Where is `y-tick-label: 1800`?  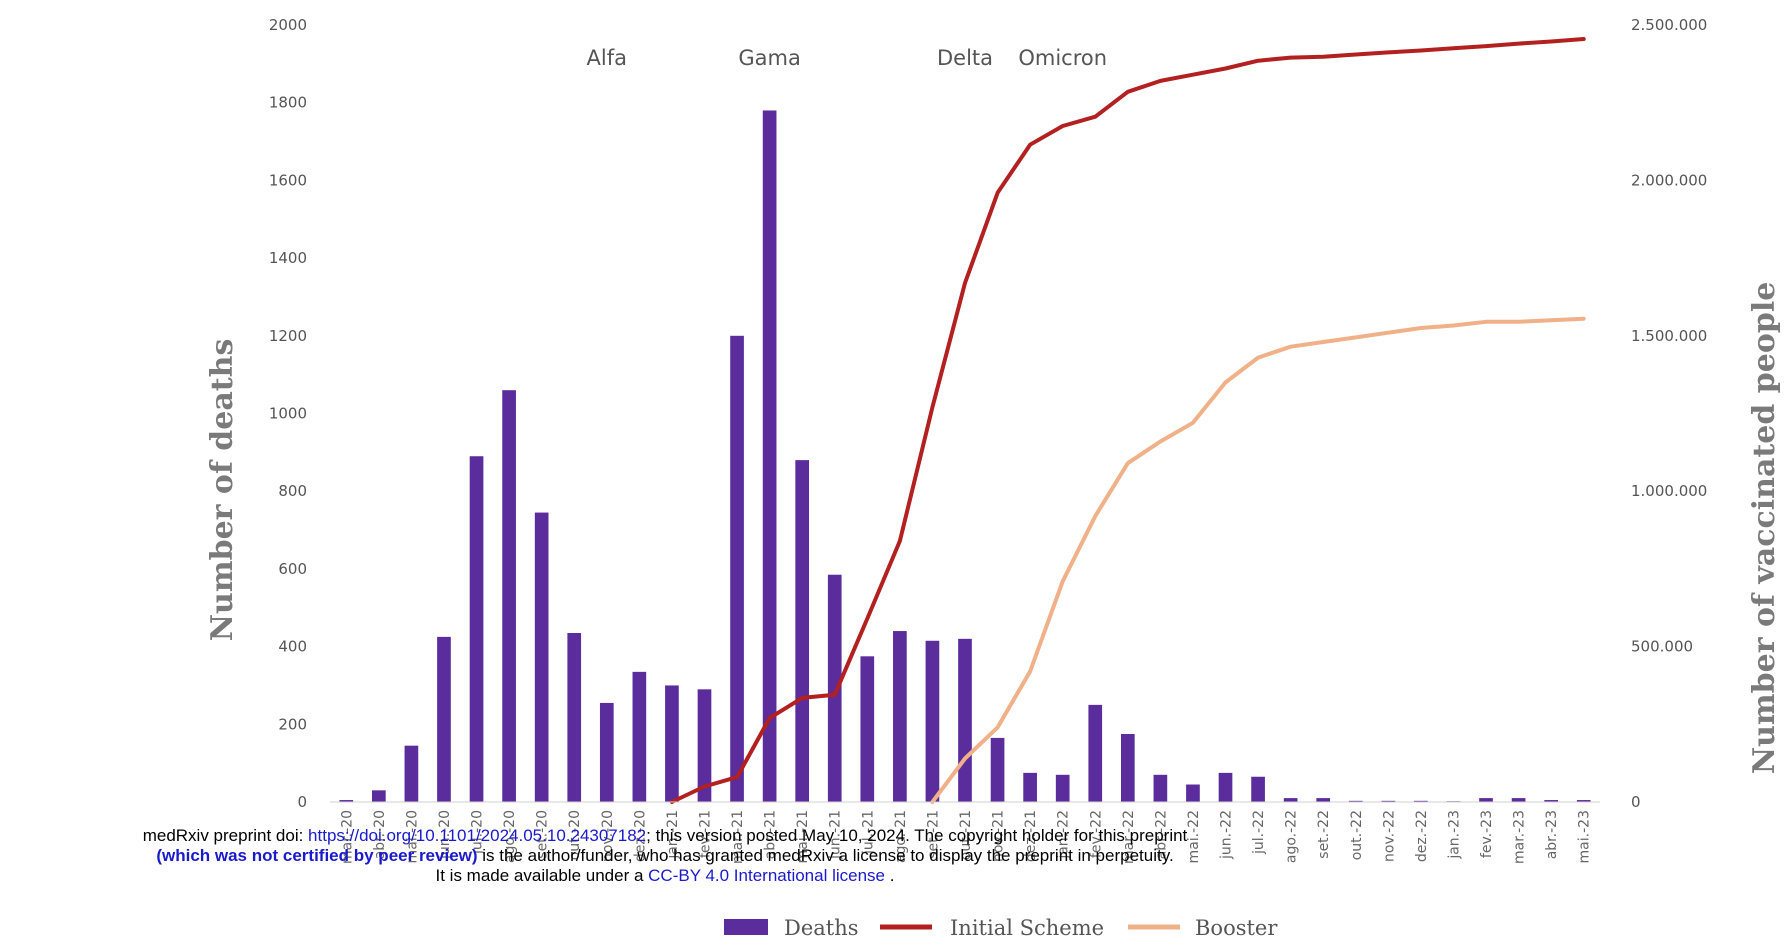 y-tick-label: 1800 is located at coordinates (288, 103).